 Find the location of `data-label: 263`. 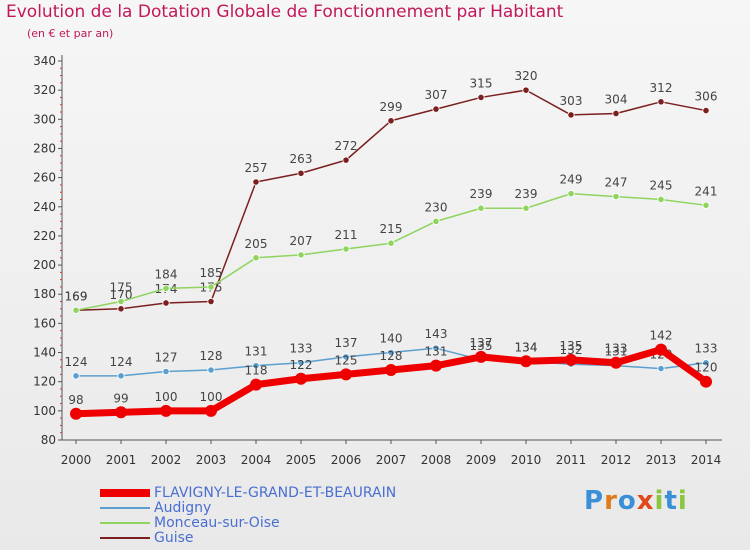

data-label: 263 is located at coordinates (301, 159).